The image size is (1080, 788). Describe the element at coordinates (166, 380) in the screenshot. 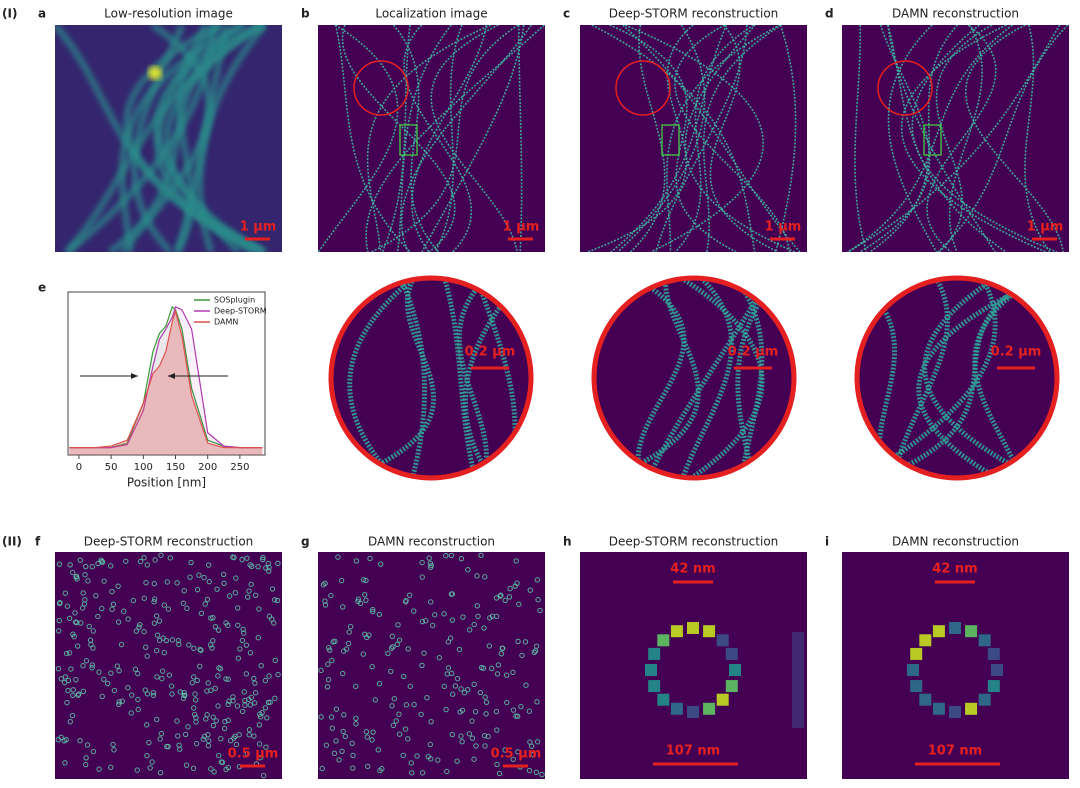

I see `area` at that location.